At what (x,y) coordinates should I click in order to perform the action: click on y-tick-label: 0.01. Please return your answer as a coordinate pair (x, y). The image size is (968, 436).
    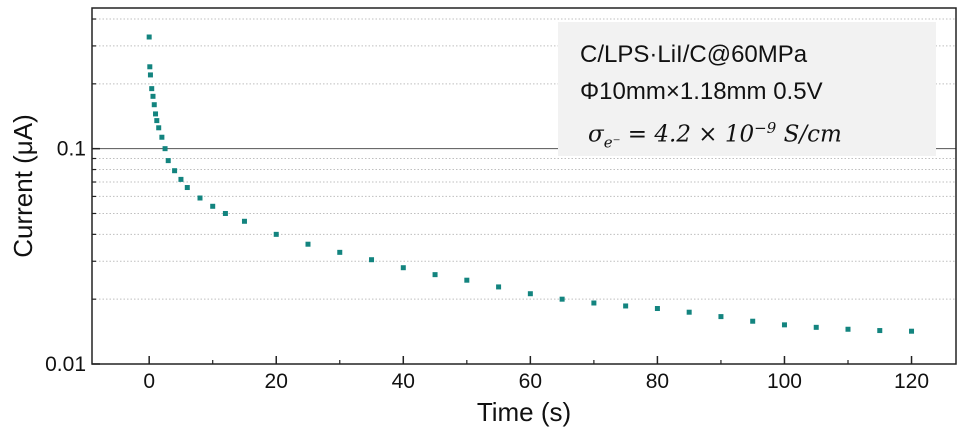
    Looking at the image, I should click on (65, 364).